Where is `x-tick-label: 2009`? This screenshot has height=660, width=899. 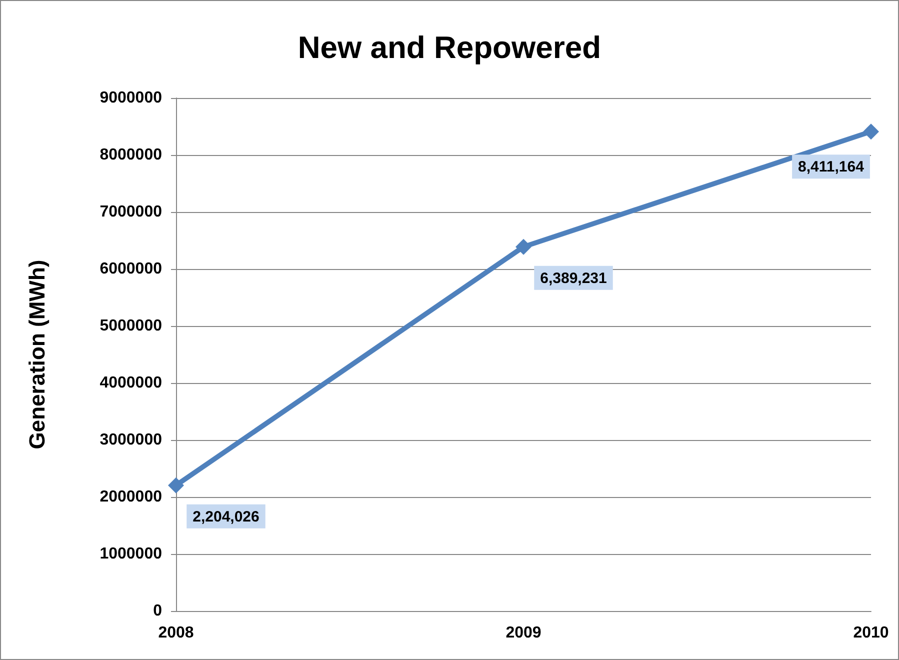 x-tick-label: 2009 is located at coordinates (524, 633).